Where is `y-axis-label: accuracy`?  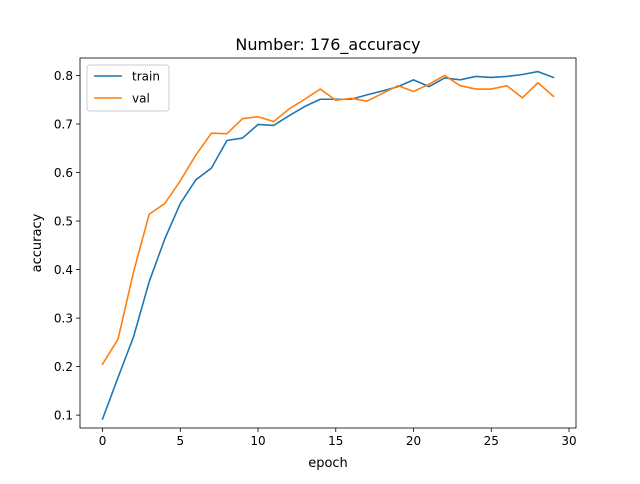 y-axis-label: accuracy is located at coordinates (37, 242).